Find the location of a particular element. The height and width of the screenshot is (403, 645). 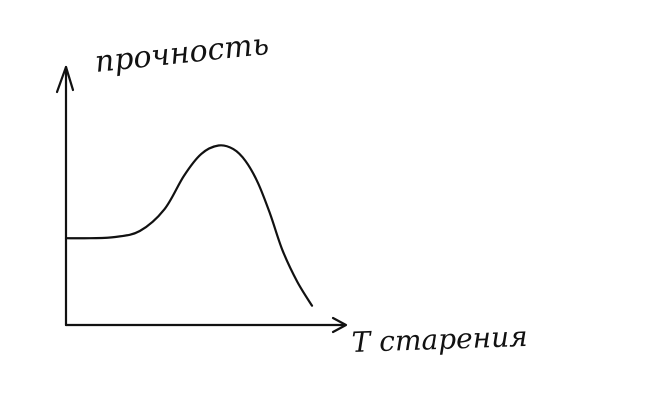

y-axis-label: прочность is located at coordinates (181, 53).